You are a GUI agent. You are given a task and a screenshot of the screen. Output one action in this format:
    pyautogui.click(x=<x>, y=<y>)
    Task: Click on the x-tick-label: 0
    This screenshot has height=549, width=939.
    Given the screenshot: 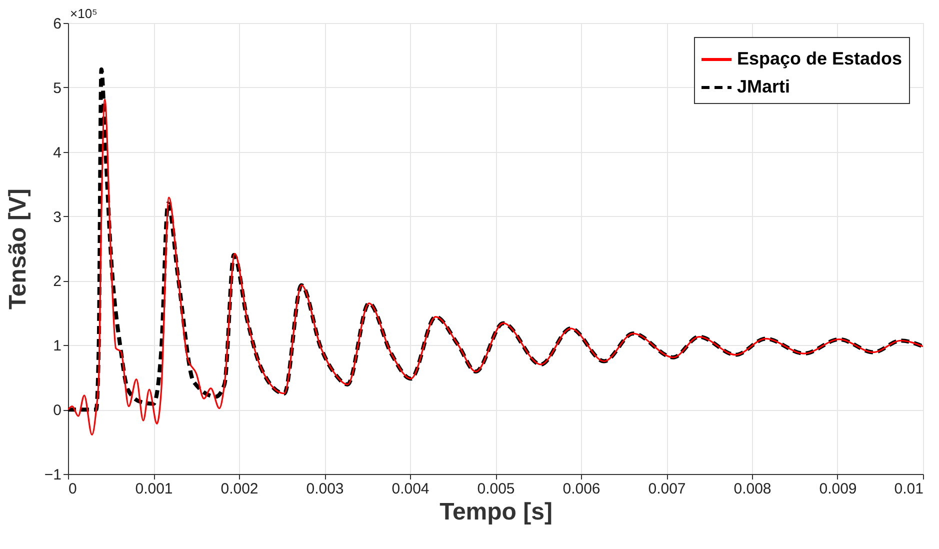 What is the action you would take?
    pyautogui.click(x=72, y=489)
    